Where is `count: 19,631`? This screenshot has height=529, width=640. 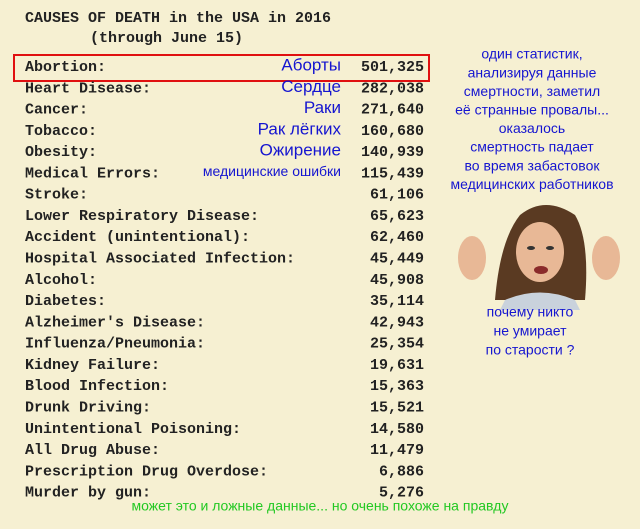 count: 19,631 is located at coordinates (397, 365).